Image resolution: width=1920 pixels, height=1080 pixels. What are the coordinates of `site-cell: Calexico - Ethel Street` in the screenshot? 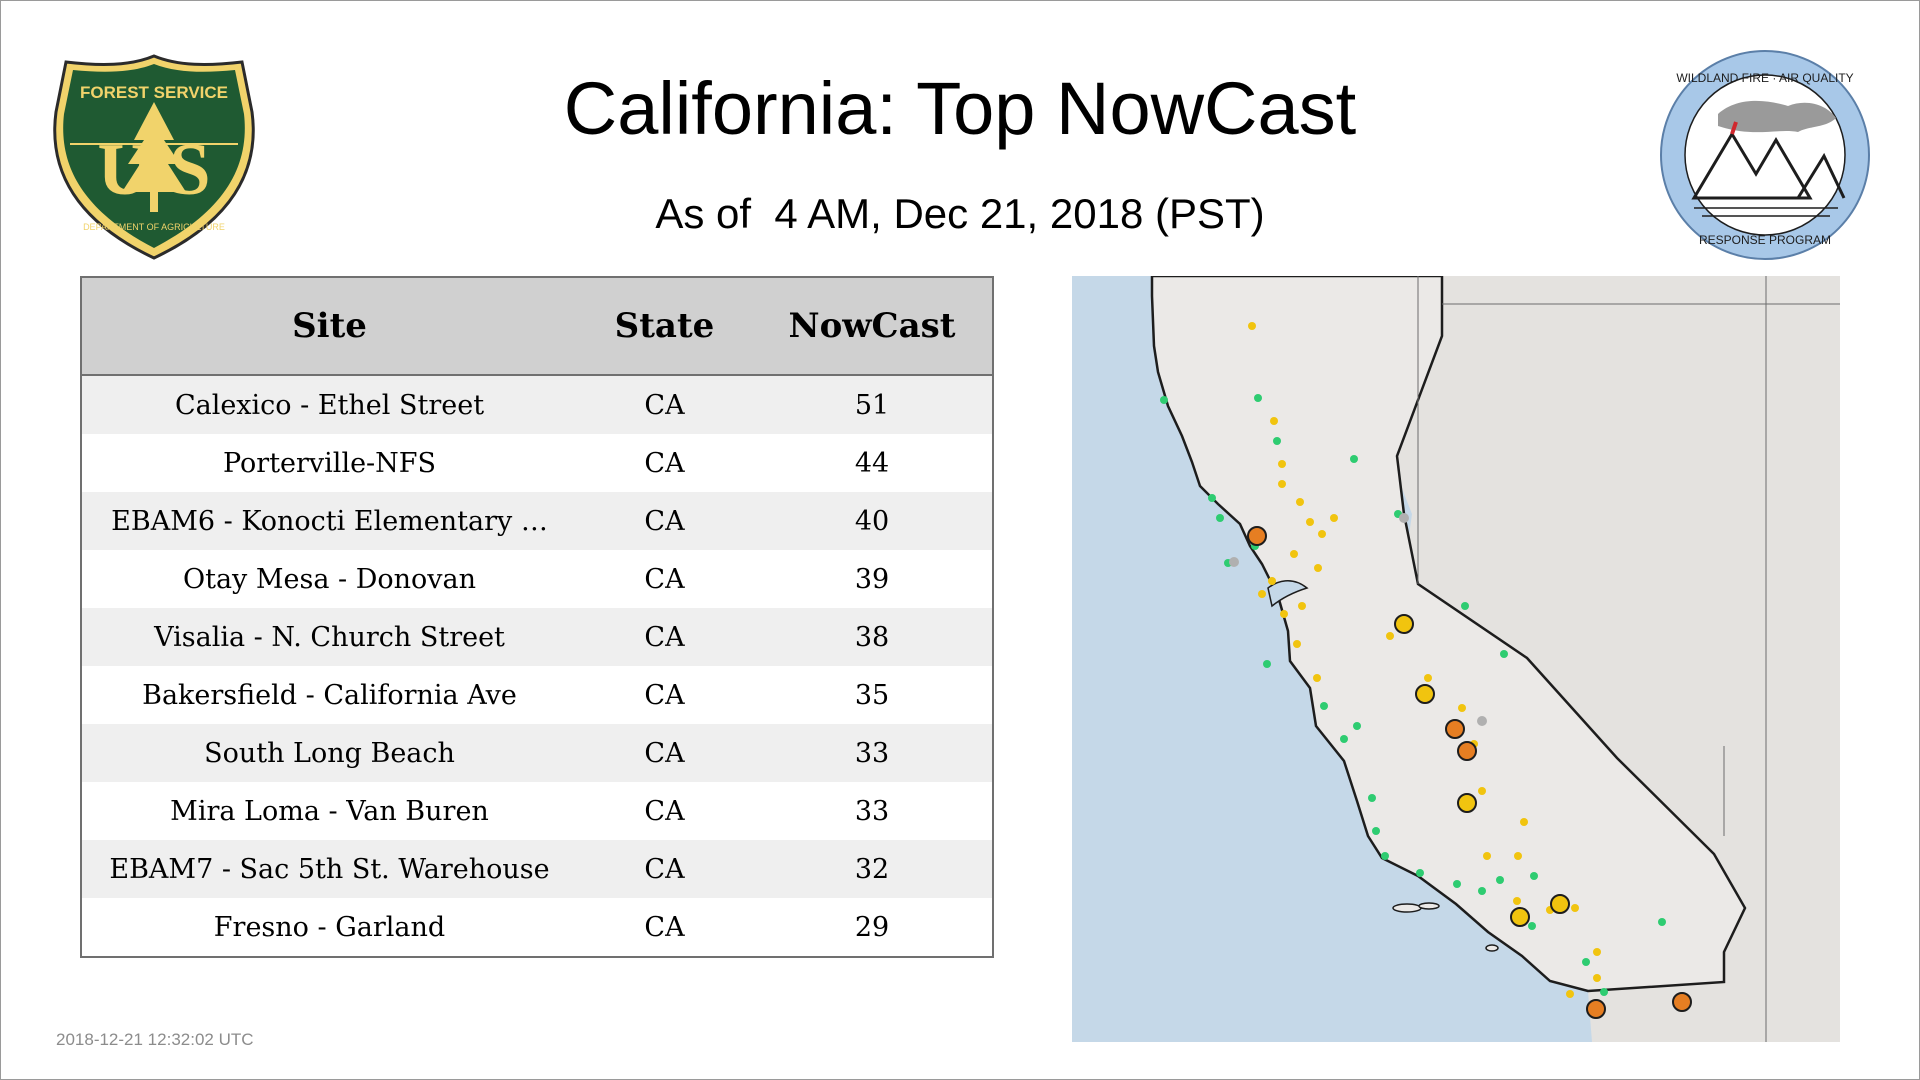 It's located at (329, 404).